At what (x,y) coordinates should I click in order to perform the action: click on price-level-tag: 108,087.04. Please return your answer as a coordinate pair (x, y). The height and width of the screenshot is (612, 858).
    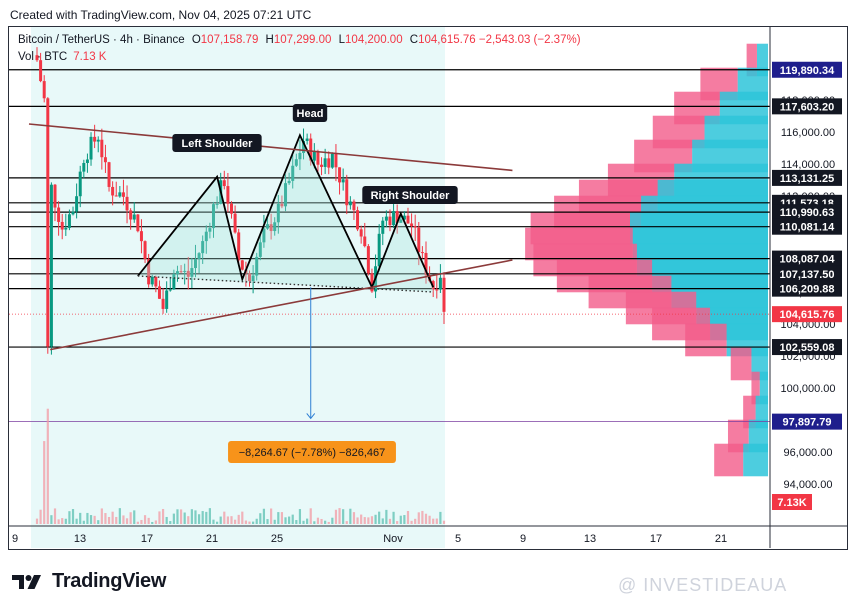
    Looking at the image, I should click on (807, 260).